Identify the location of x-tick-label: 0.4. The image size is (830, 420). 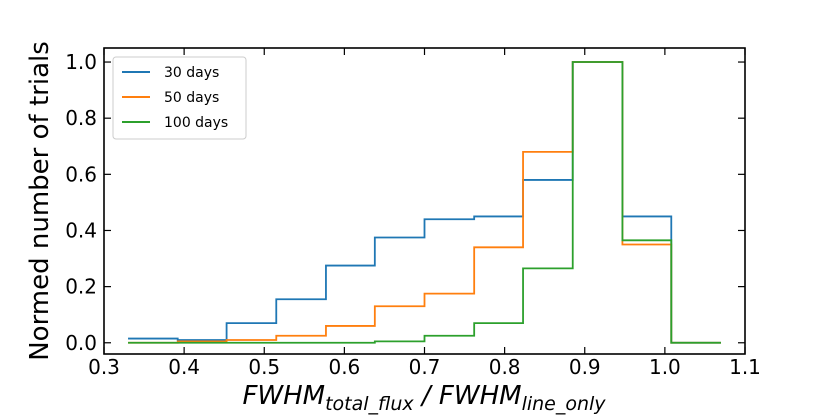
(184, 367).